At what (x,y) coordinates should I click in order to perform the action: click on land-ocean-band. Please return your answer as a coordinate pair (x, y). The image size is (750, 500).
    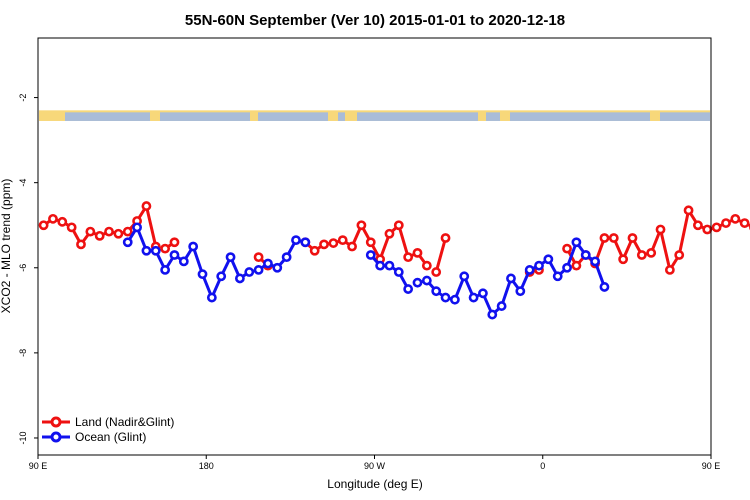
    Looking at the image, I should click on (374, 115).